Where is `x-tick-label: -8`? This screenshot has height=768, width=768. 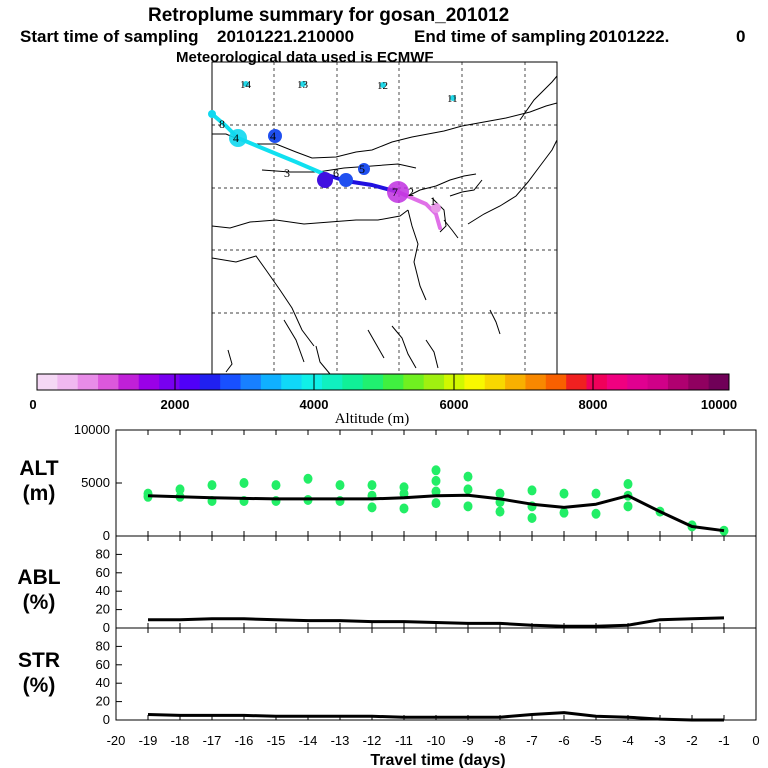
x-tick-label: -8 is located at coordinates (500, 740).